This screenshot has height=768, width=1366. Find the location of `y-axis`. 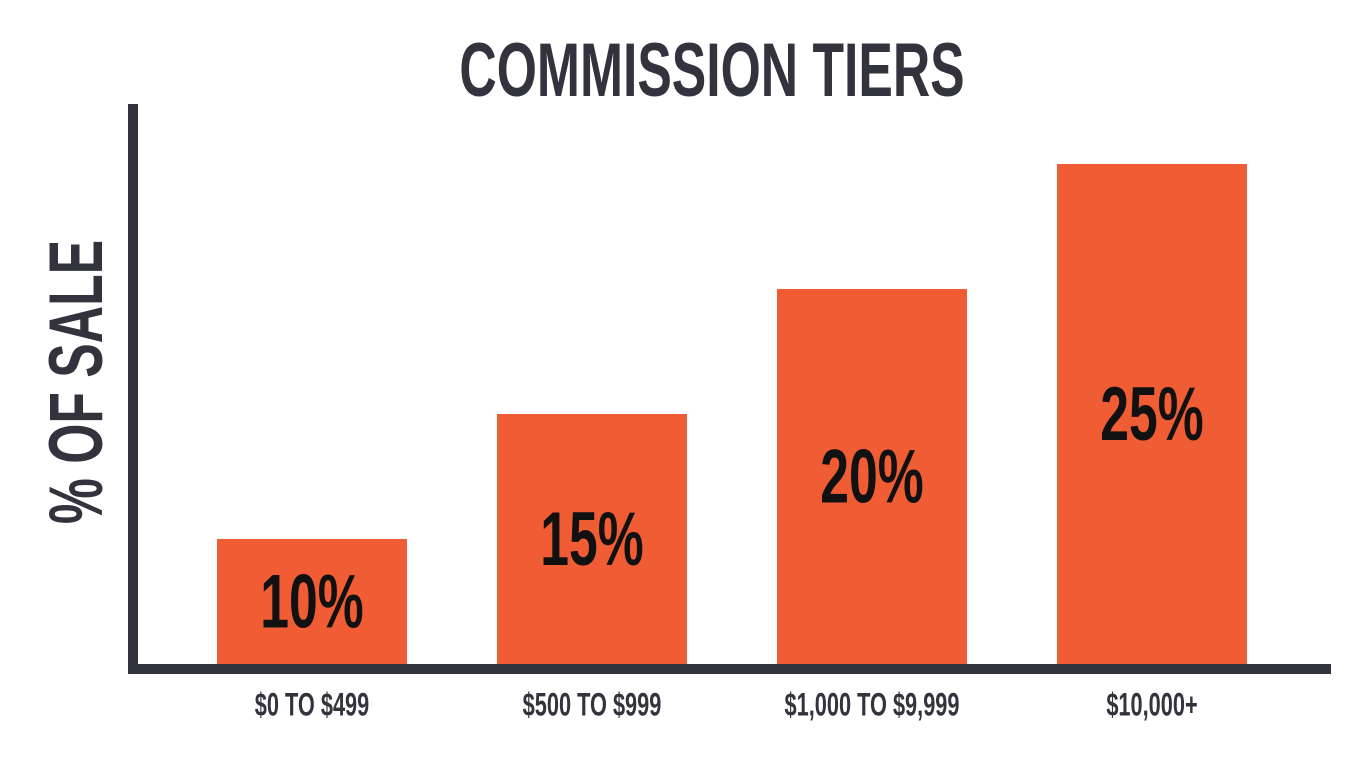

y-axis is located at coordinates (133, 389).